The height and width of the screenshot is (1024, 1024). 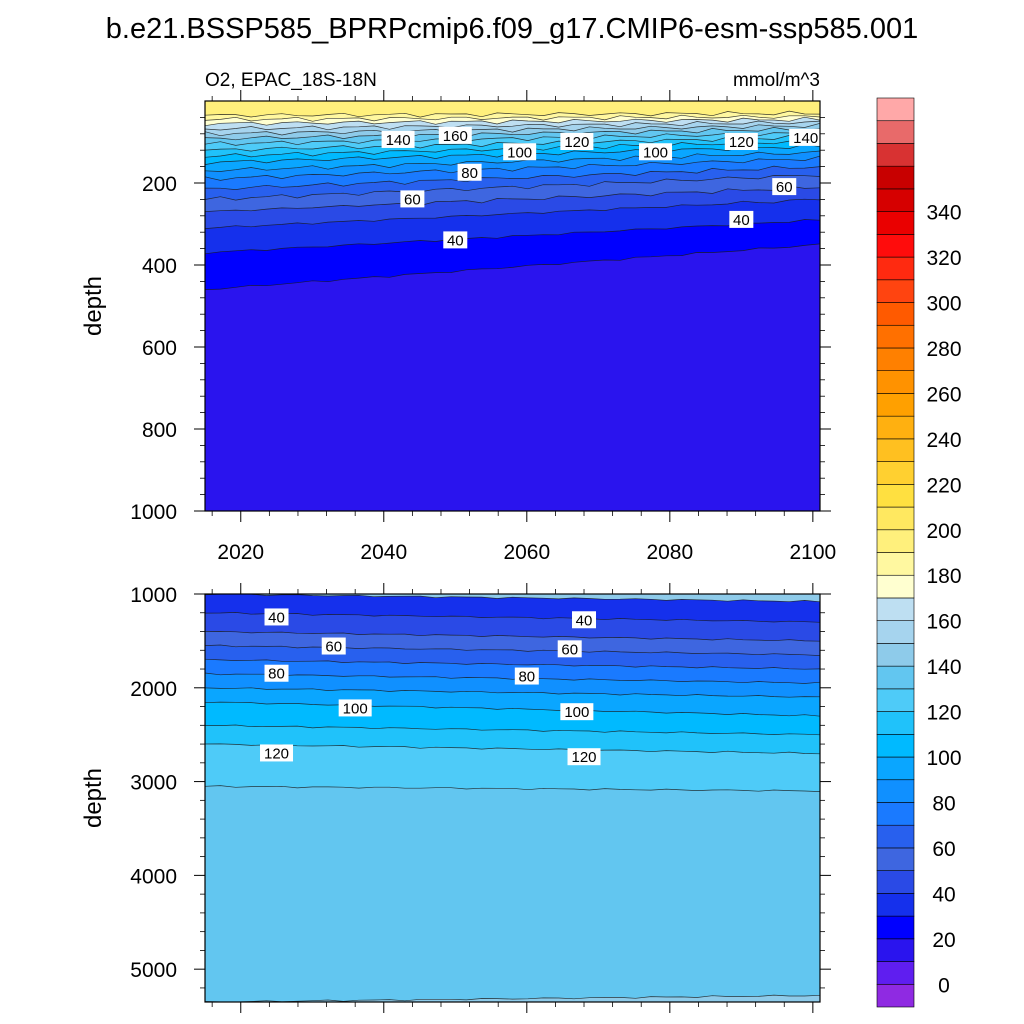 I want to click on x-tick-label: 2040, so click(x=383, y=552).